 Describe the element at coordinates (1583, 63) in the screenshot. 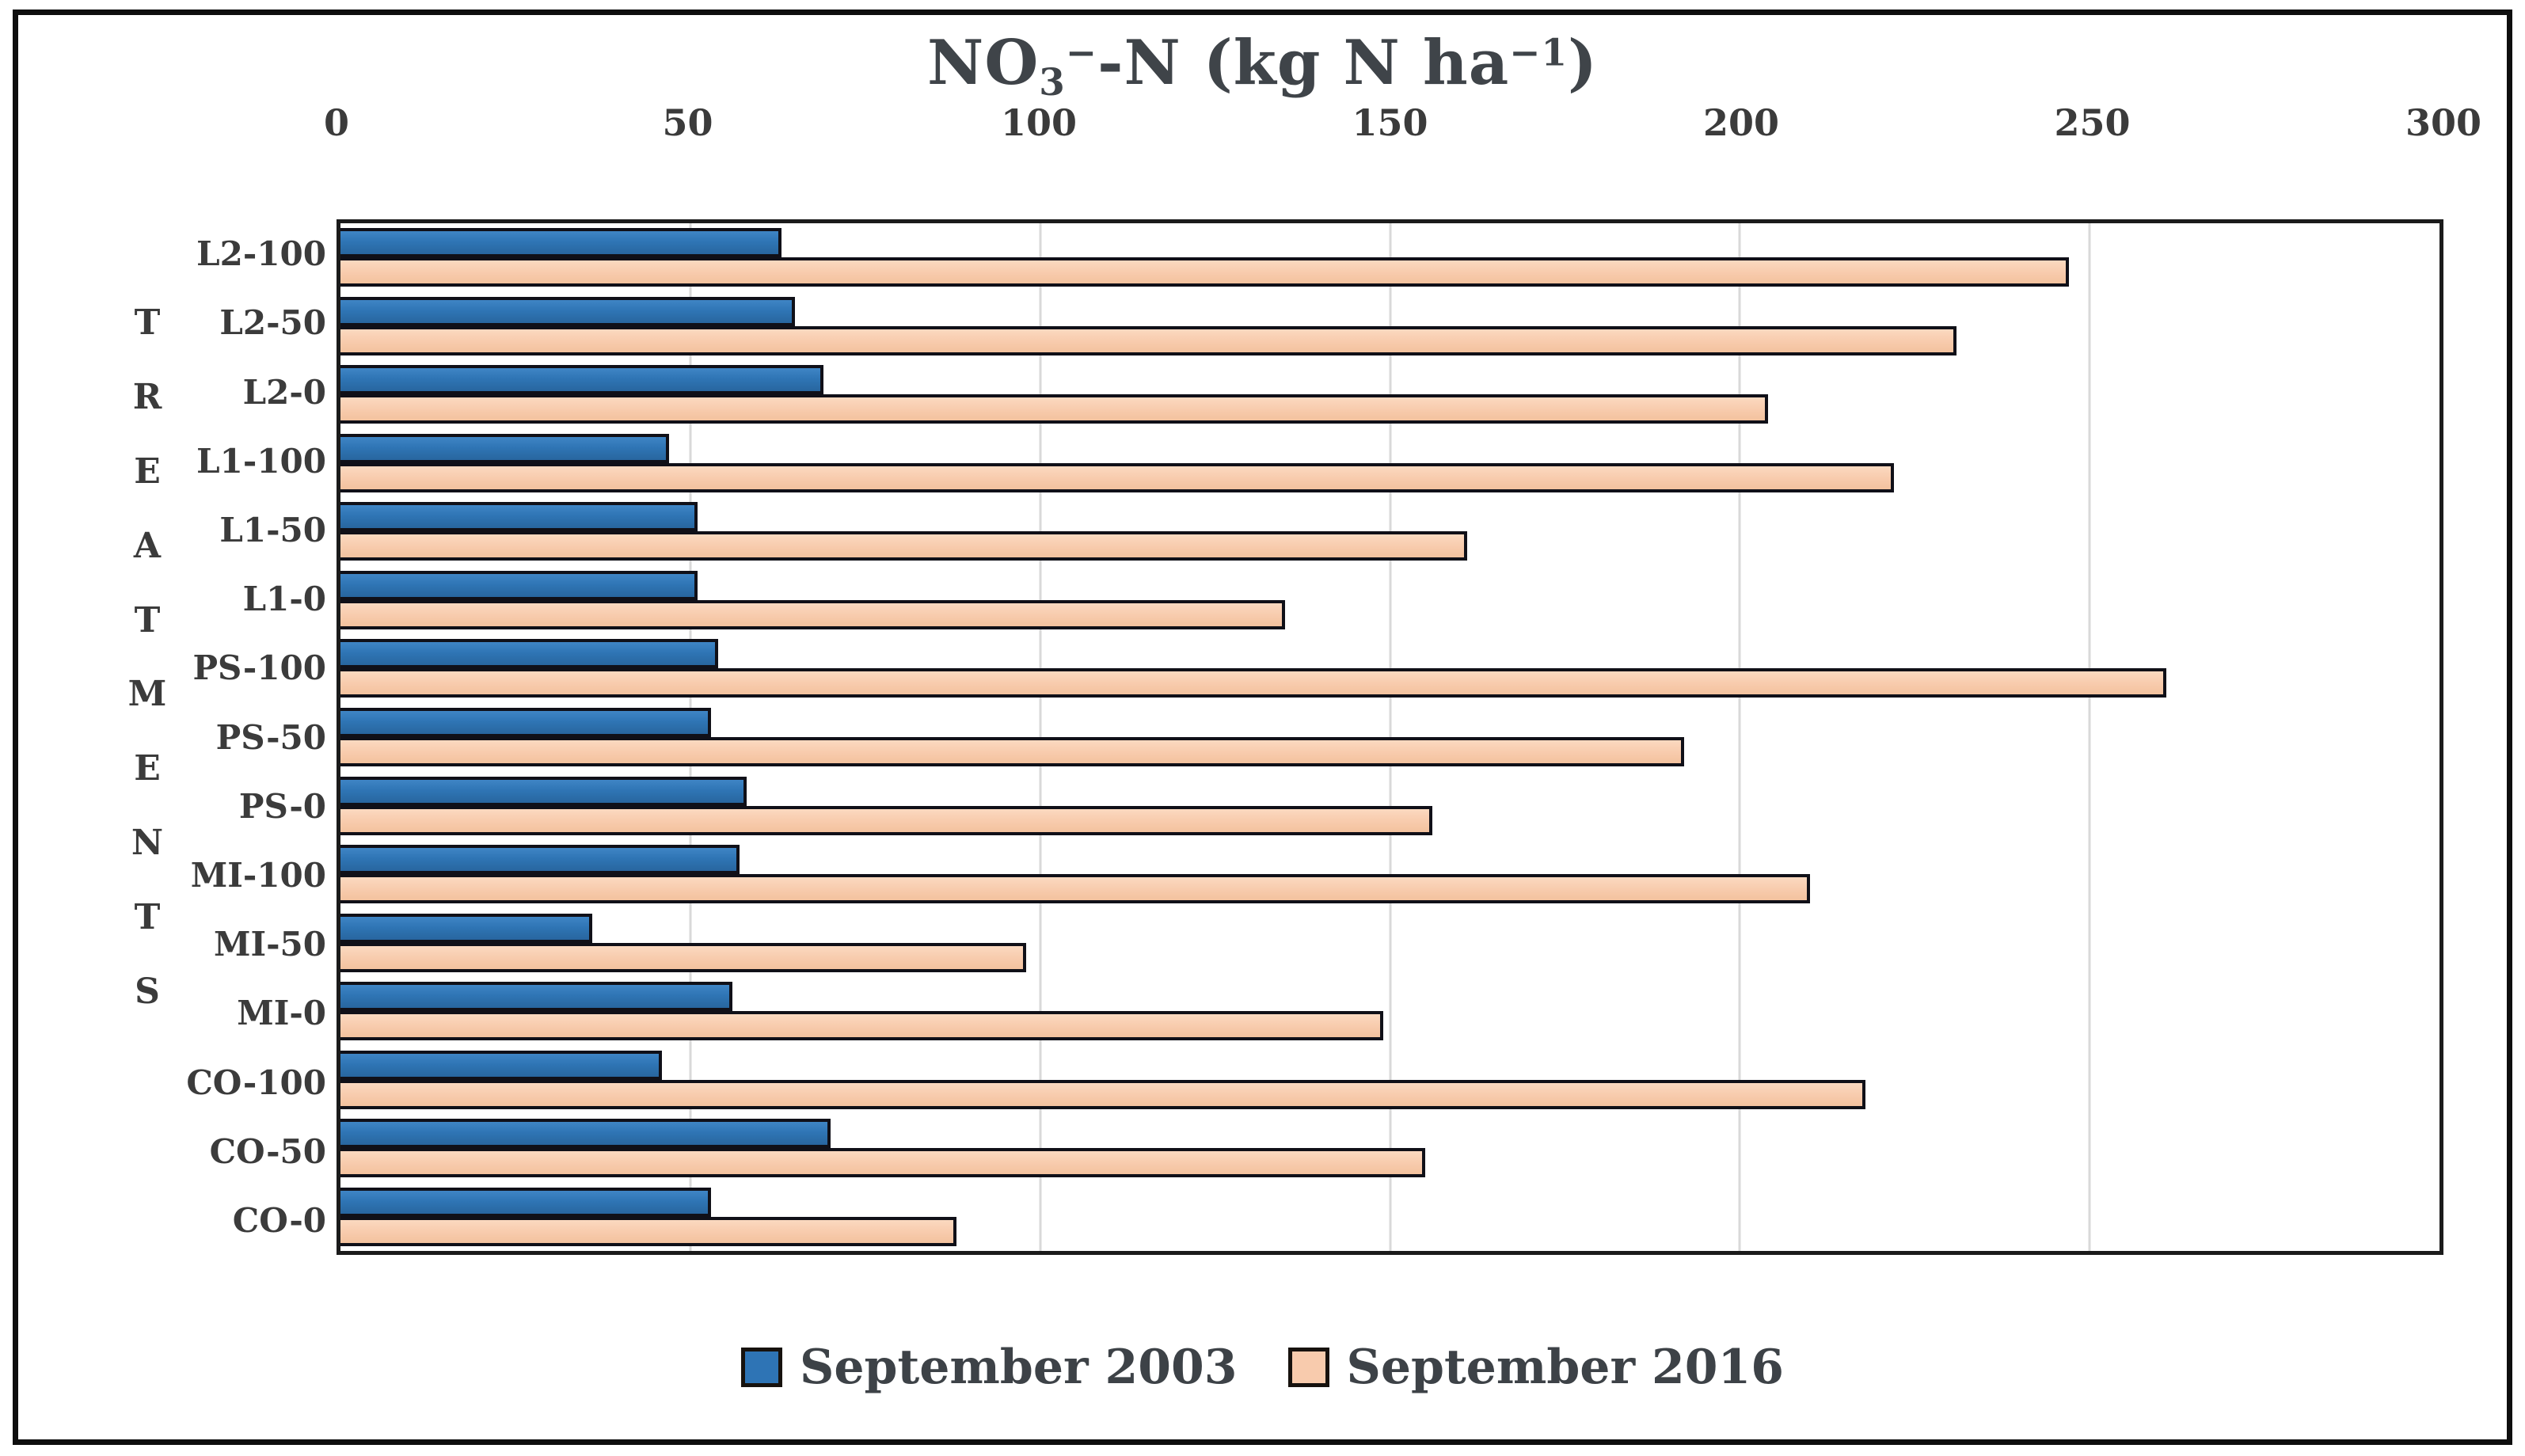

I see `title-close: )` at that location.